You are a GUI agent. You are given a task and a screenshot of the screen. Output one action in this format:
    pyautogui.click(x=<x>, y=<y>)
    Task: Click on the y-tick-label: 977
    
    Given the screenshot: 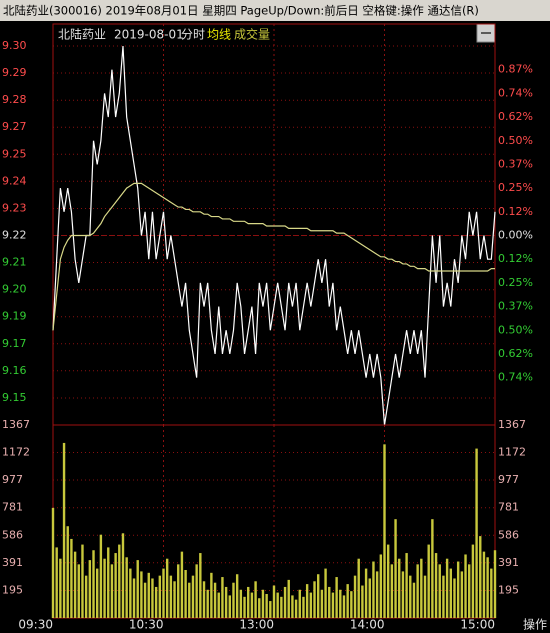 What is the action you would take?
    pyautogui.click(x=12, y=479)
    